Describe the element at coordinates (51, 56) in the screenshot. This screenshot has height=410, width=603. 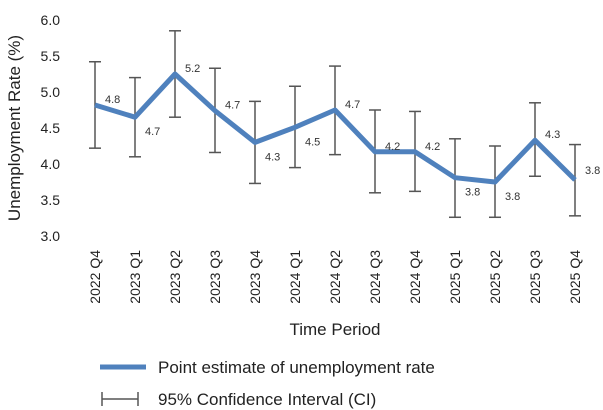
I see `y-tick-label: 5.5` at that location.